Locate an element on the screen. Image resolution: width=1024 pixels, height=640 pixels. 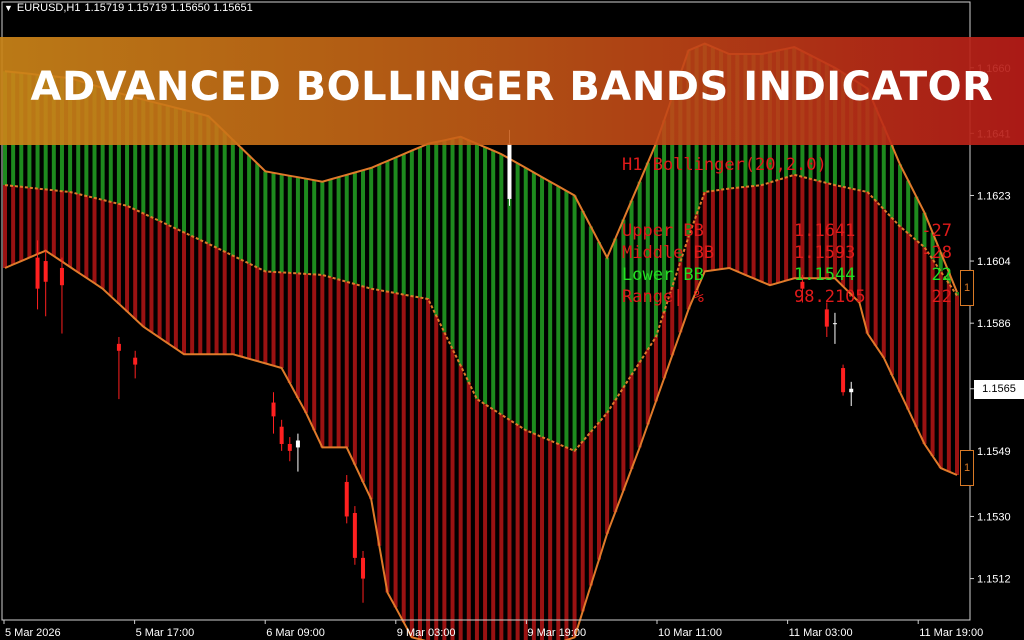
x-tick-label: 9 Mar 19:00 is located at coordinates (556, 633).